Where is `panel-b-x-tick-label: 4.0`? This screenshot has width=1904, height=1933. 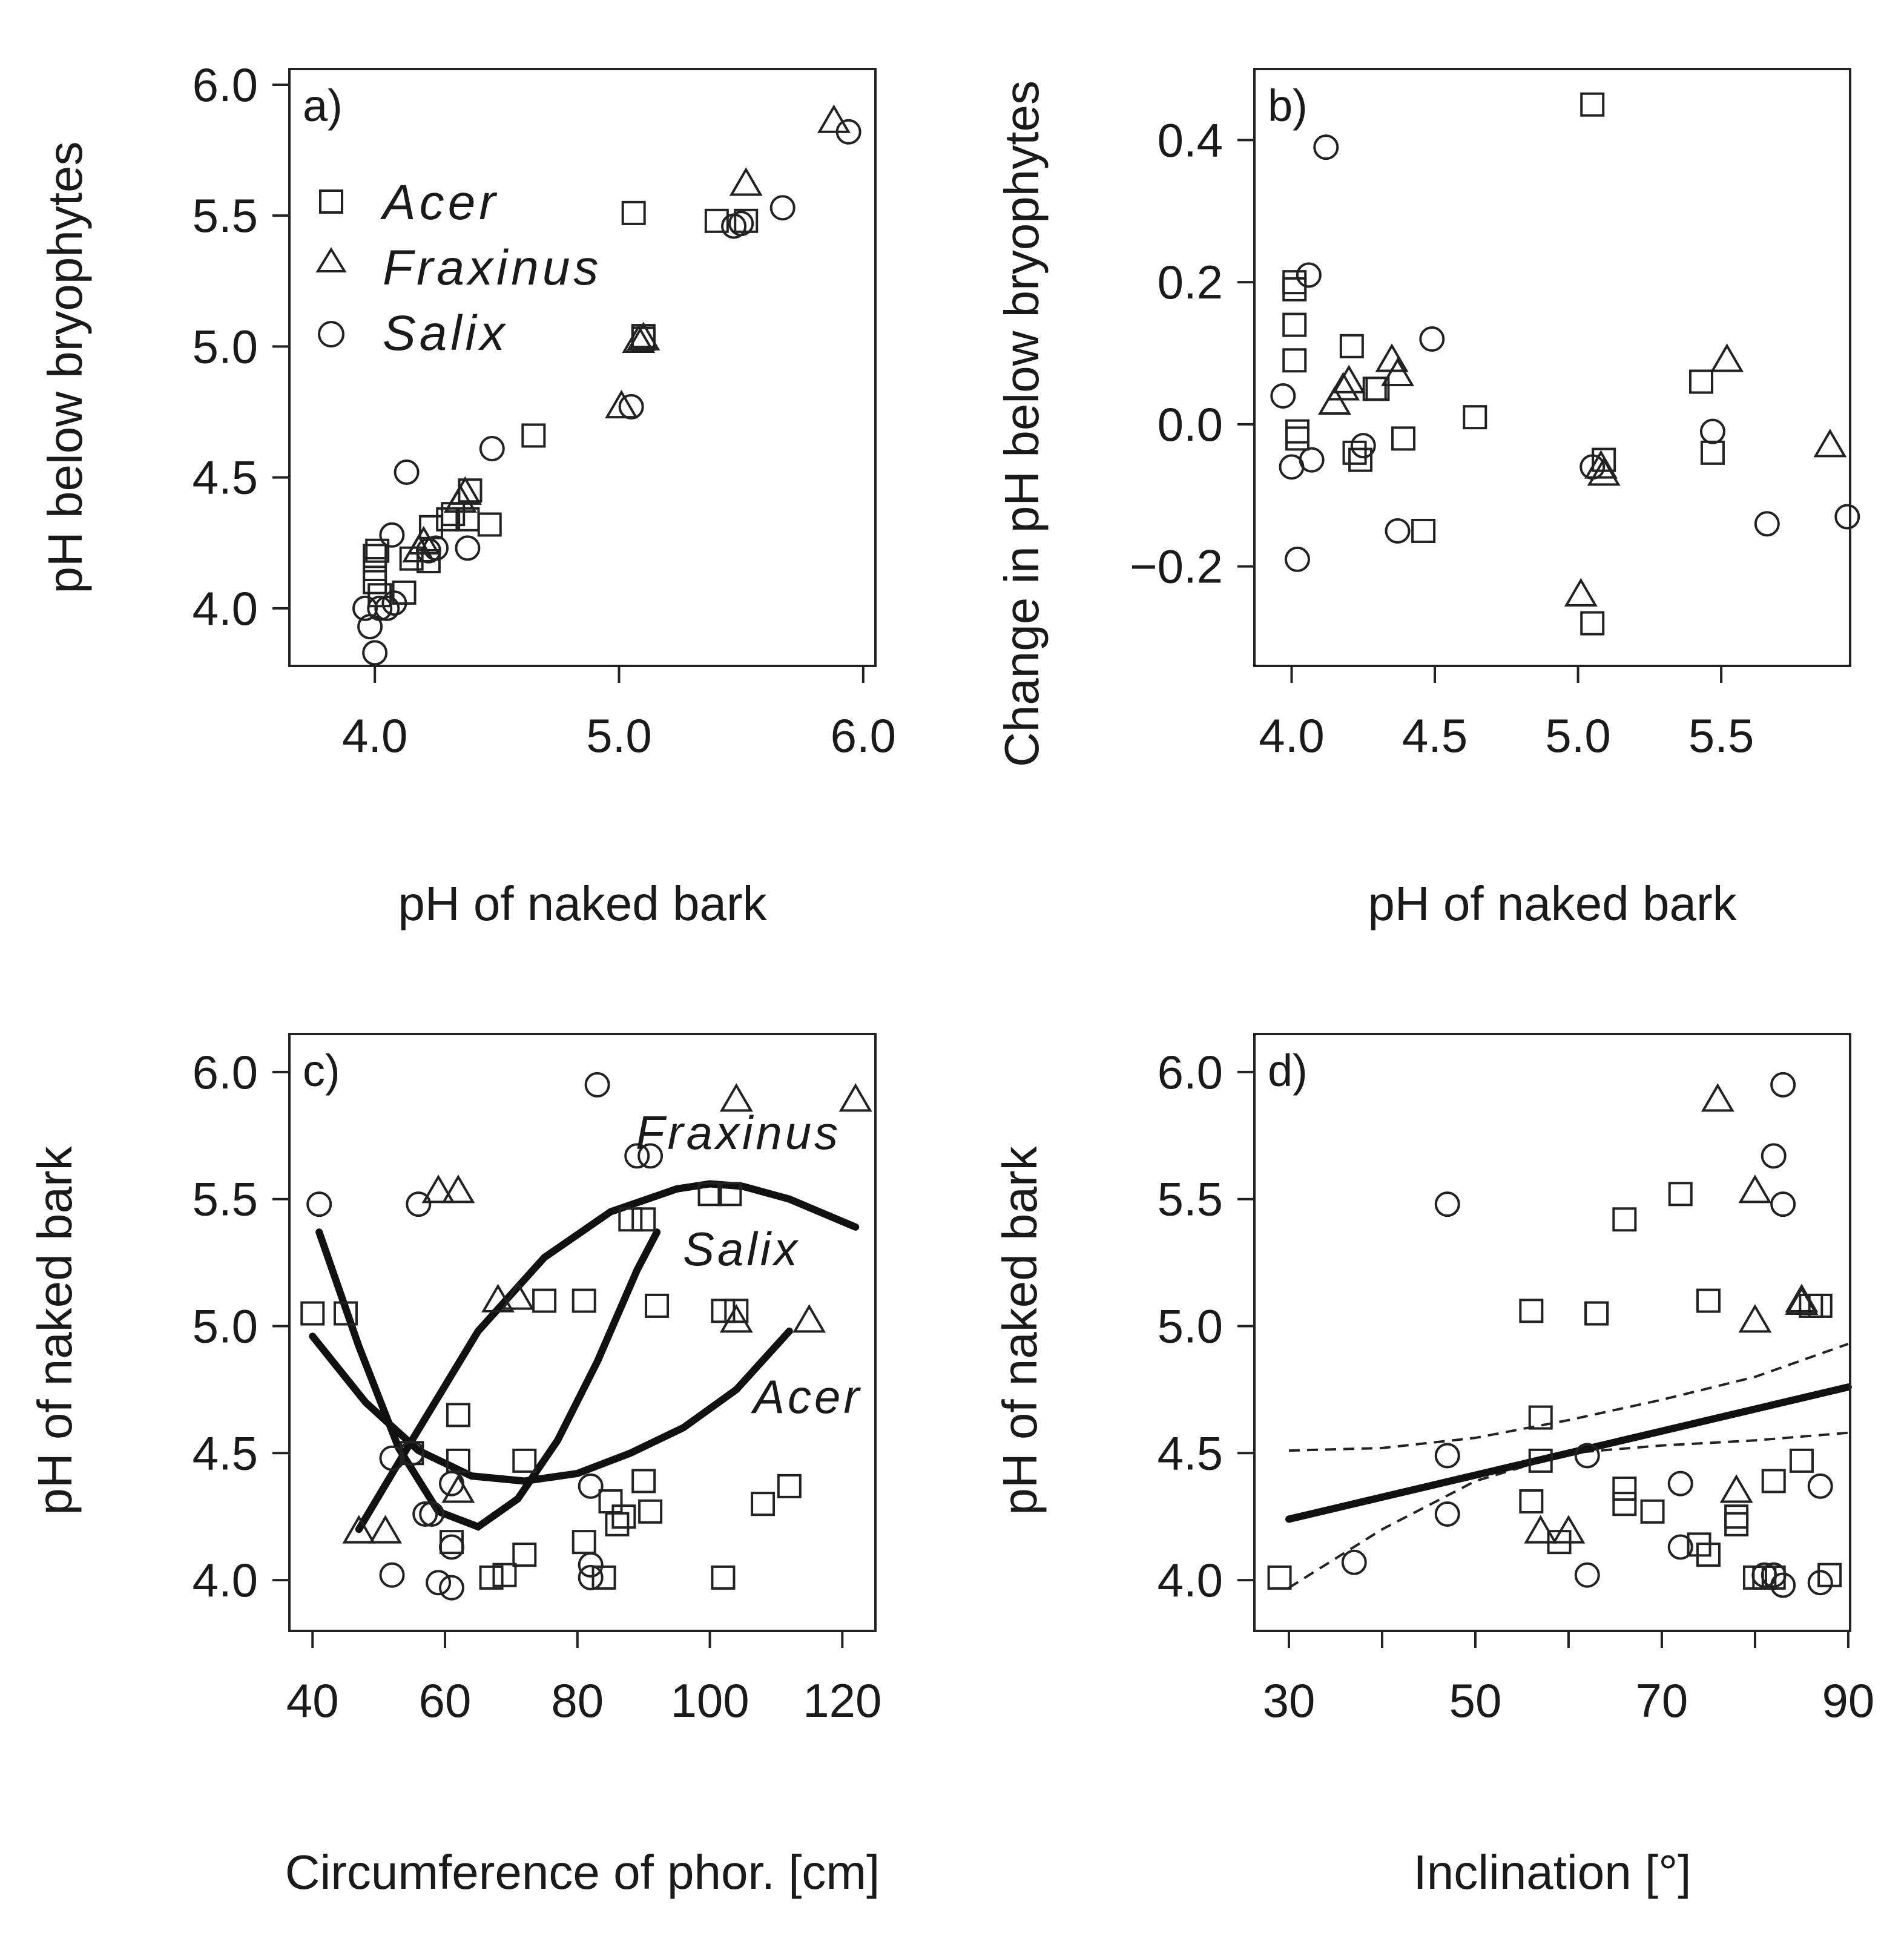 panel-b-x-tick-label: 4.0 is located at coordinates (1291, 735).